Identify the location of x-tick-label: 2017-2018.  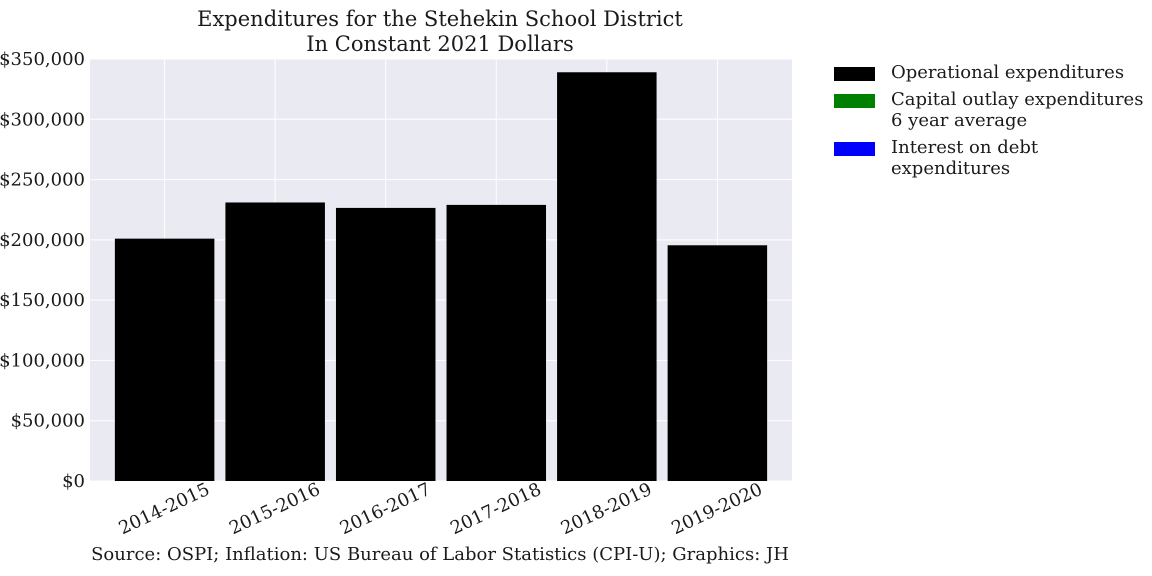
(495, 509).